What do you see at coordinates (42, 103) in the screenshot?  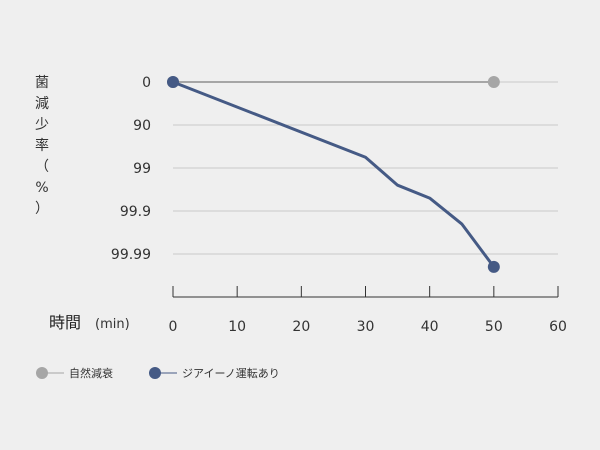 I see `y-axis-label-char: 減` at bounding box center [42, 103].